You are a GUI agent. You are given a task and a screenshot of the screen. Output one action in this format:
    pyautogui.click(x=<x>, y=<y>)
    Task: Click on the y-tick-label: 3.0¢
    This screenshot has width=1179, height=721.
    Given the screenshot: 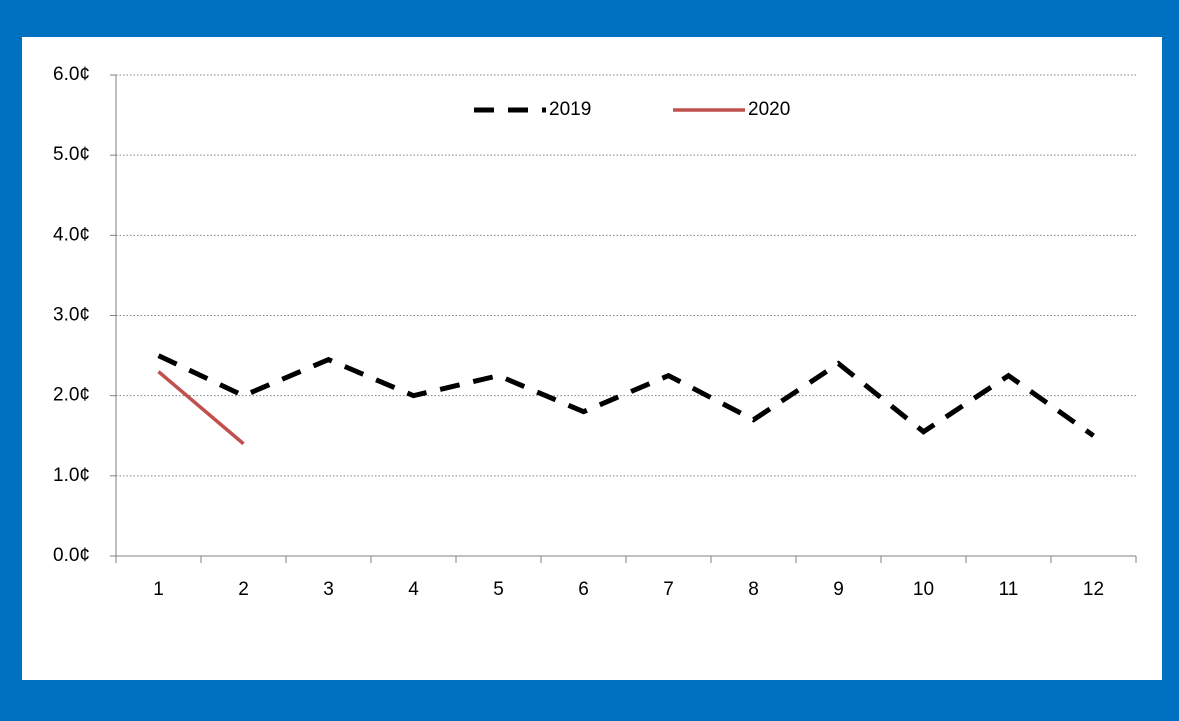 What is the action you would take?
    pyautogui.click(x=71, y=315)
    